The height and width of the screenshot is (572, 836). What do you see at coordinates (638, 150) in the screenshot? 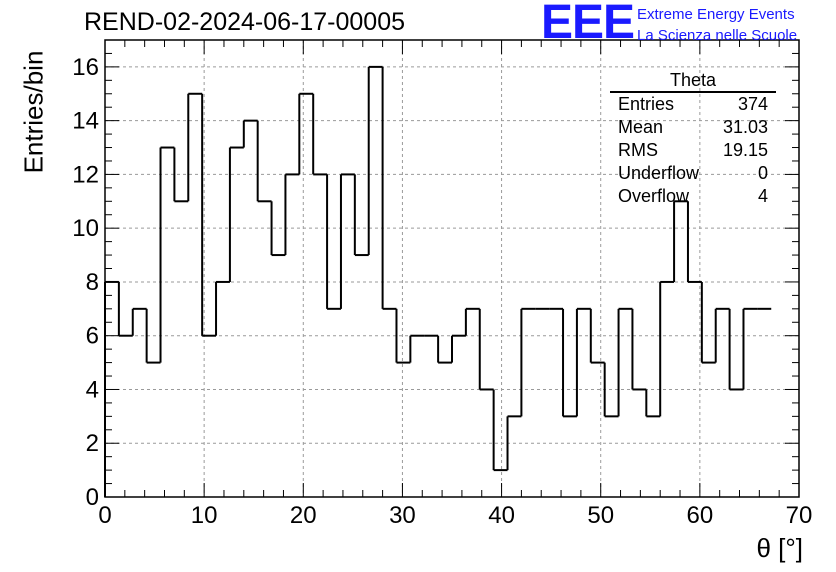
I see `stats-label: RMS` at bounding box center [638, 150].